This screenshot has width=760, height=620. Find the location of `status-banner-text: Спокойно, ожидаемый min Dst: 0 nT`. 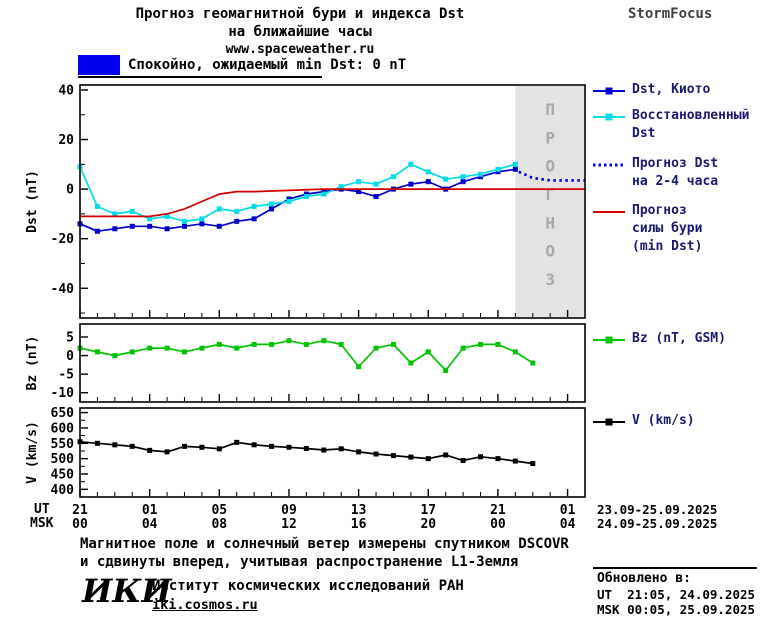

status-banner-text: Спокойно, ожидаемый min Dst: 0 nT is located at coordinates (267, 65).